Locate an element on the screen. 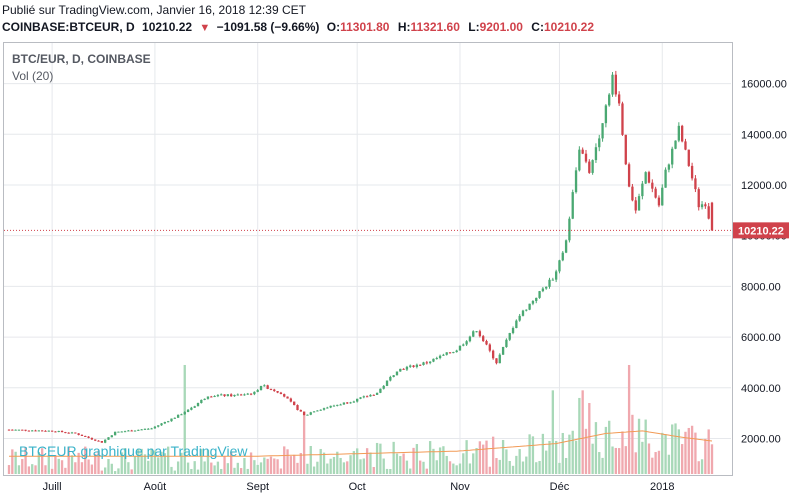 Image resolution: width=795 pixels, height=499 pixels. x-tick-label: Nov is located at coordinates (460, 487).